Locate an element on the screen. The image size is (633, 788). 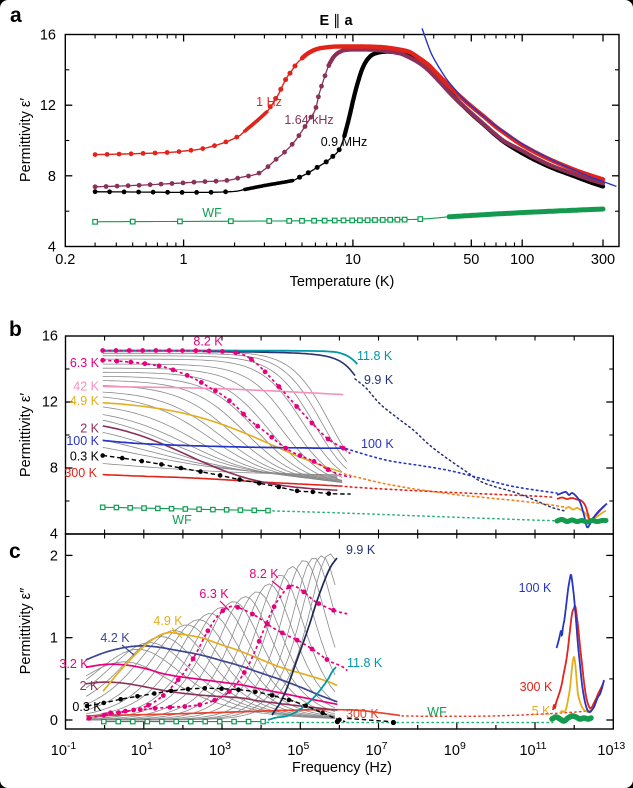
svg-text: a is located at coordinates (16, 15).